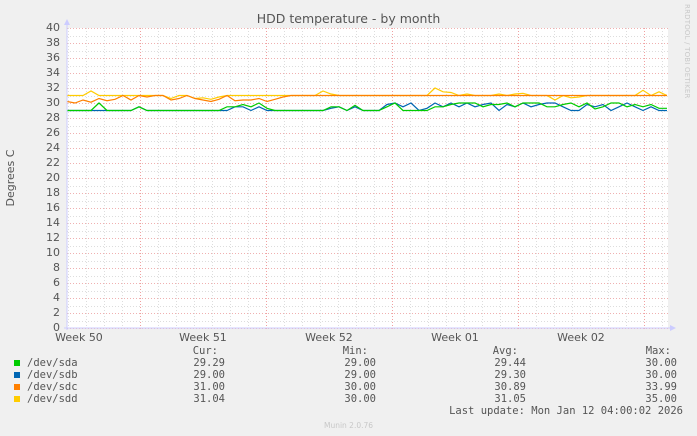  I want to click on max-value: 35.00, so click(661, 399).